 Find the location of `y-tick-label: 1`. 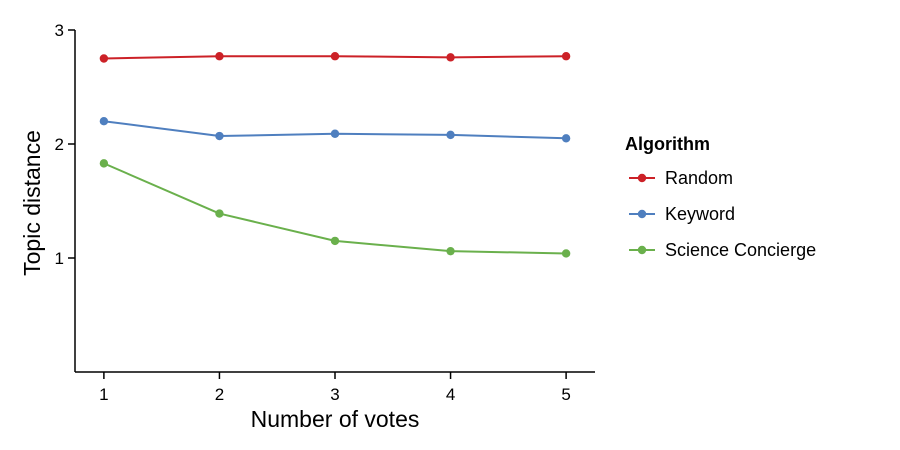

y-tick-label: 1 is located at coordinates (59, 258).